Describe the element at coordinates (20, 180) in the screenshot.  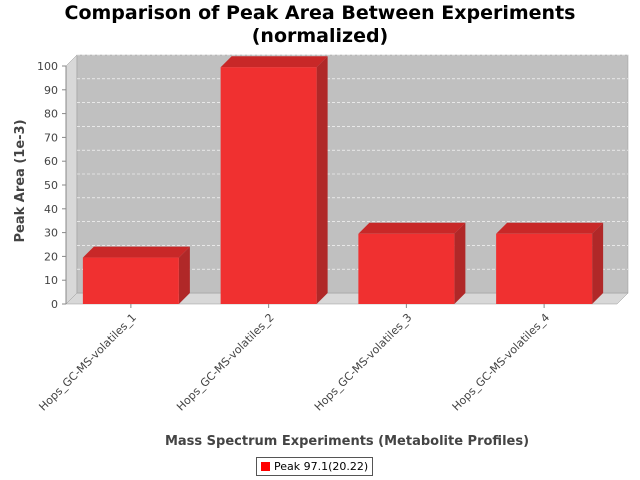
I see `y-axis-label: Peak Area (1e-3)` at that location.